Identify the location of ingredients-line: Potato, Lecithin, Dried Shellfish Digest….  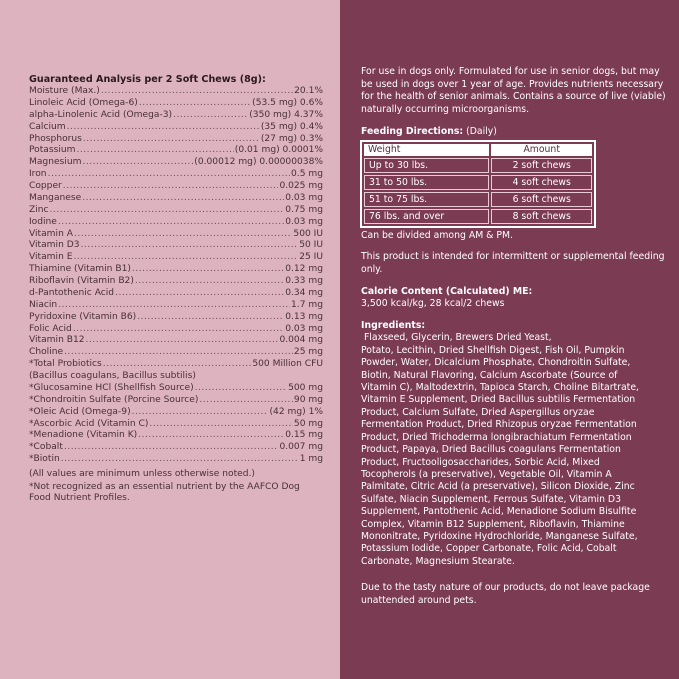
(493, 350).